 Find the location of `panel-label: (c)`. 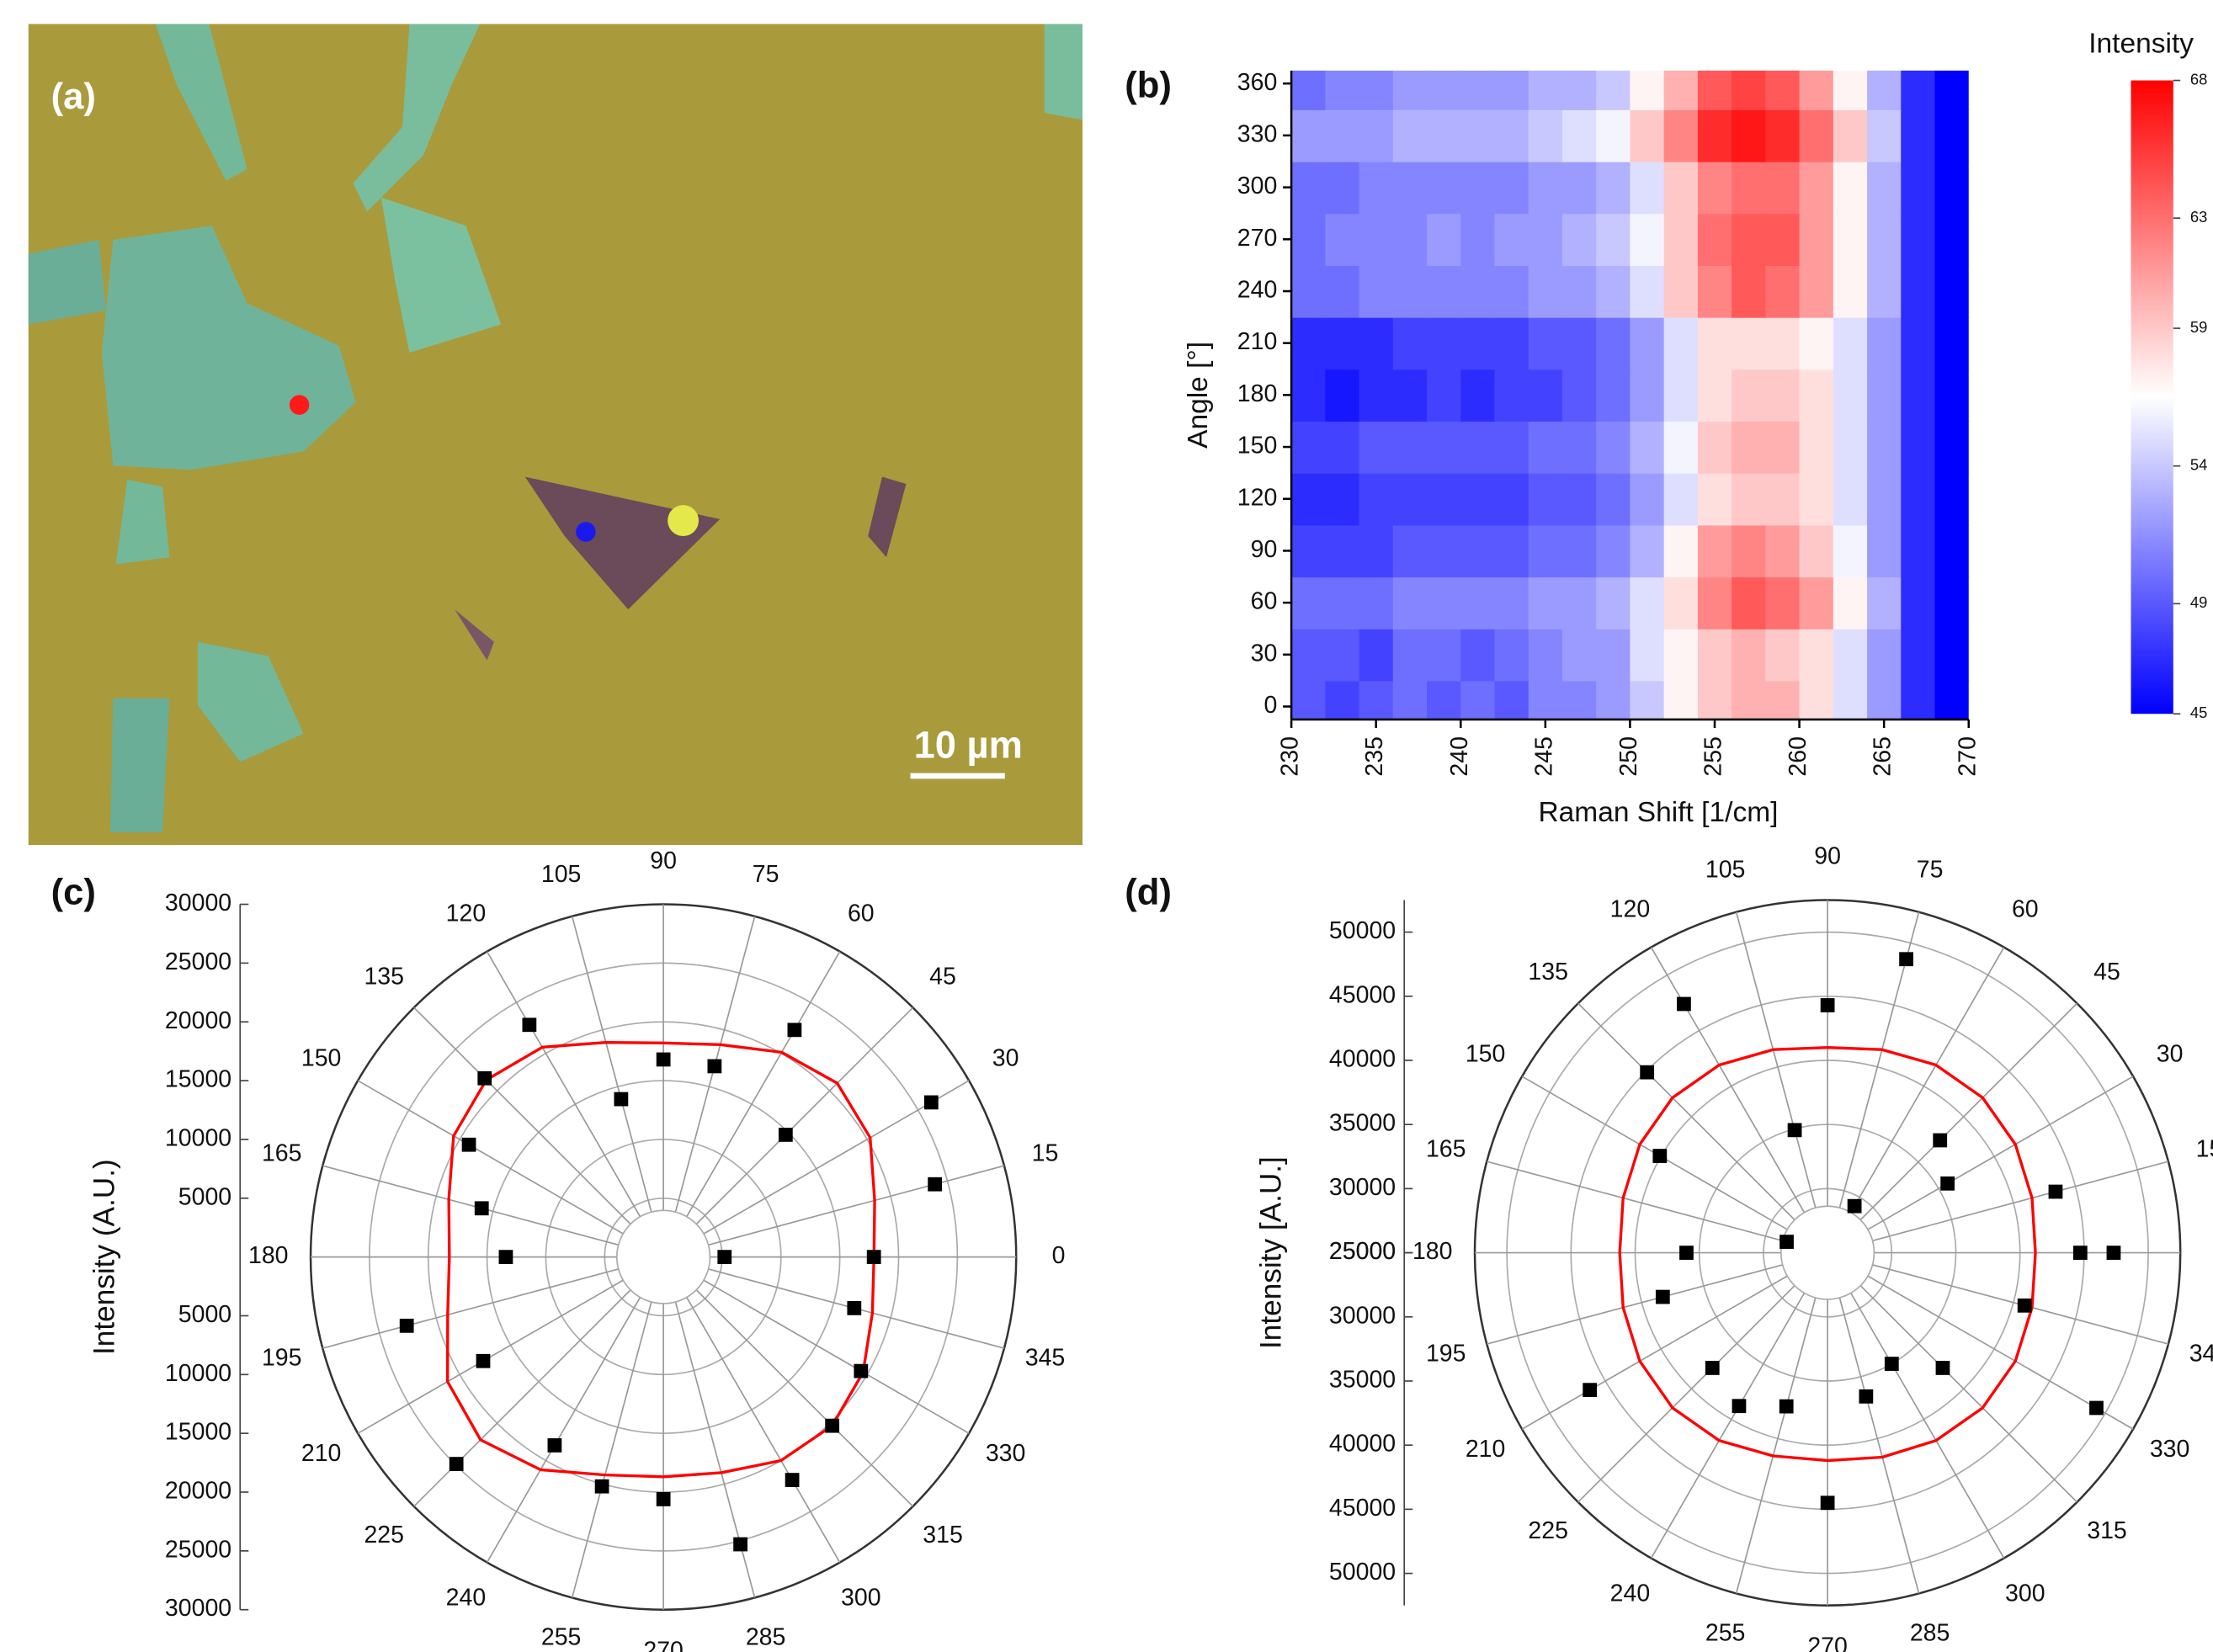

panel-label: (c) is located at coordinates (74, 892).